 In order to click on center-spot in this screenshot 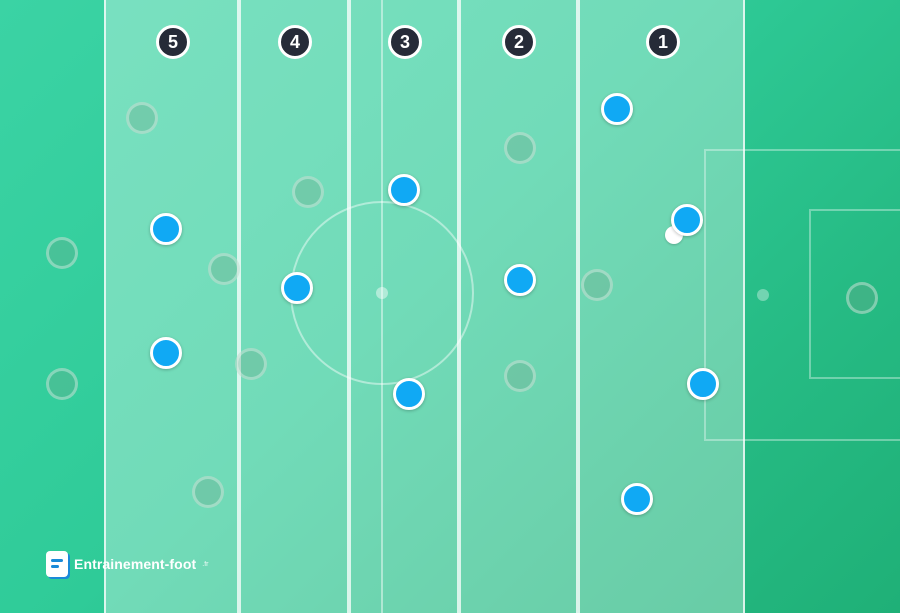, I will do `click(382, 293)`.